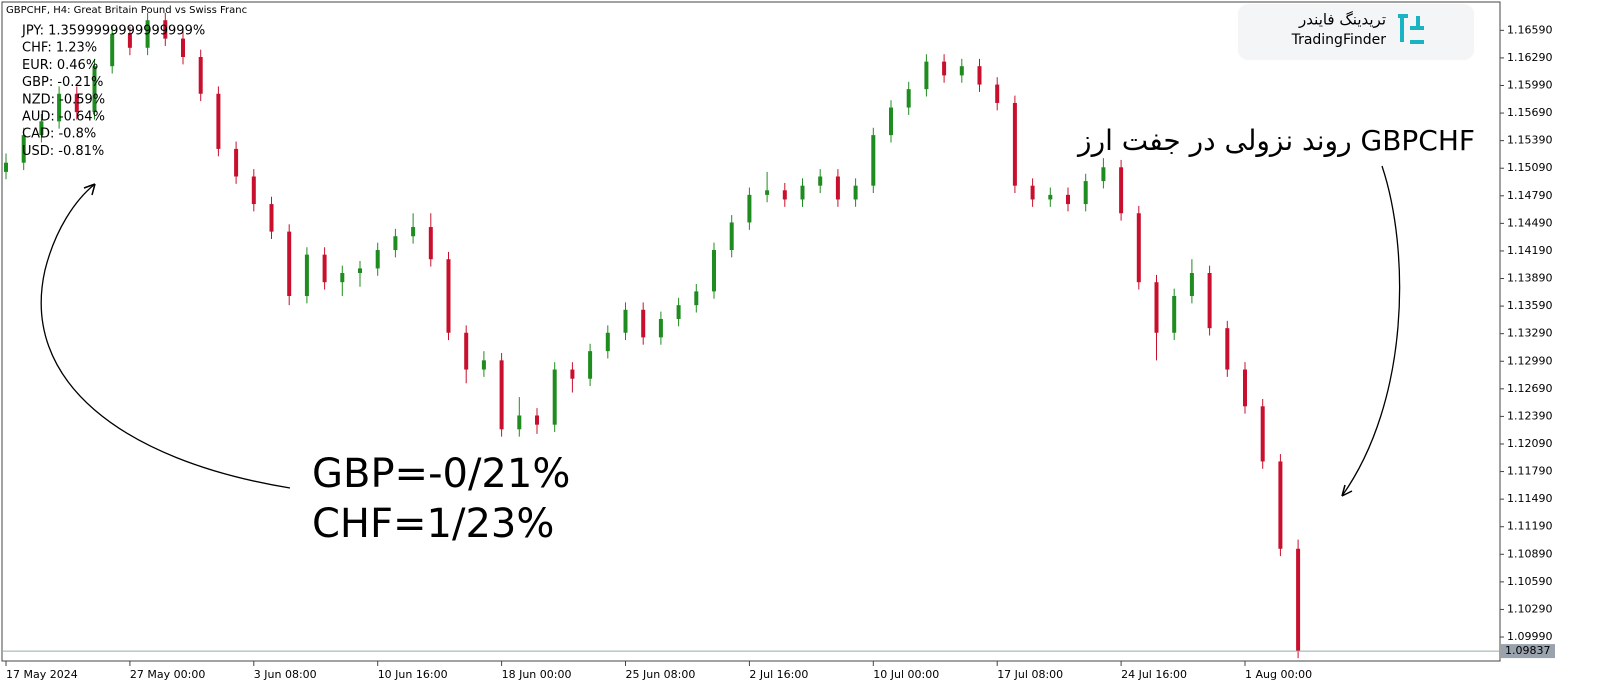  I want to click on y-tick-label: 1.11490, so click(1530, 498).